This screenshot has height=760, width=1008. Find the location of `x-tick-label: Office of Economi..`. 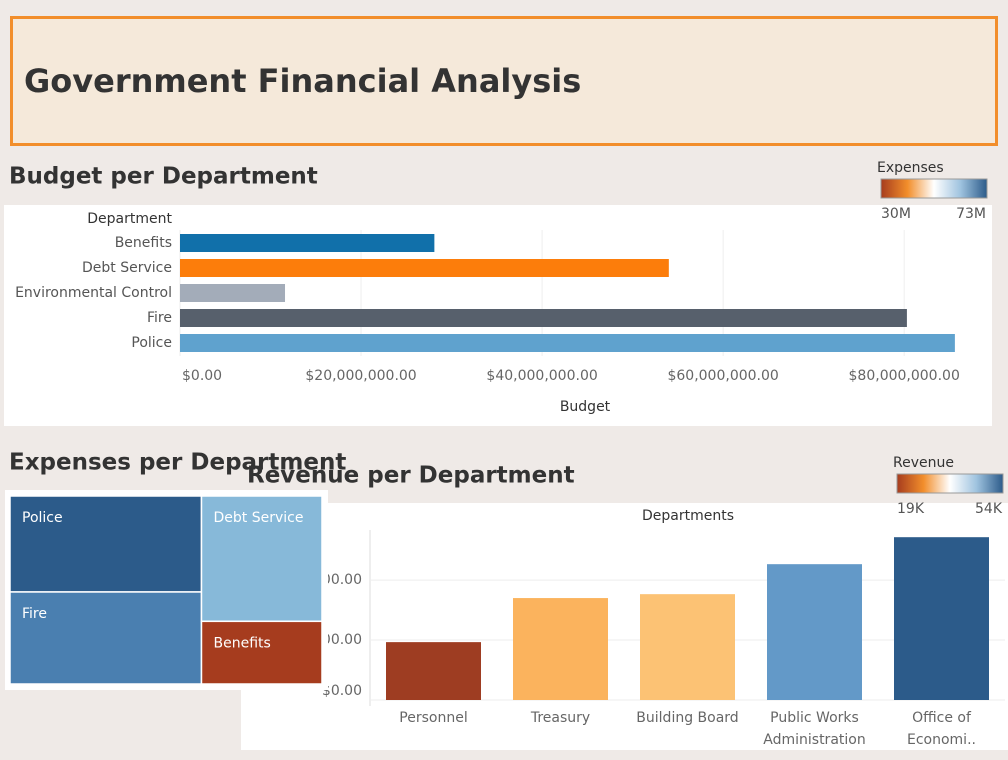

x-tick-label: Office of Economi.. is located at coordinates (941, 729).